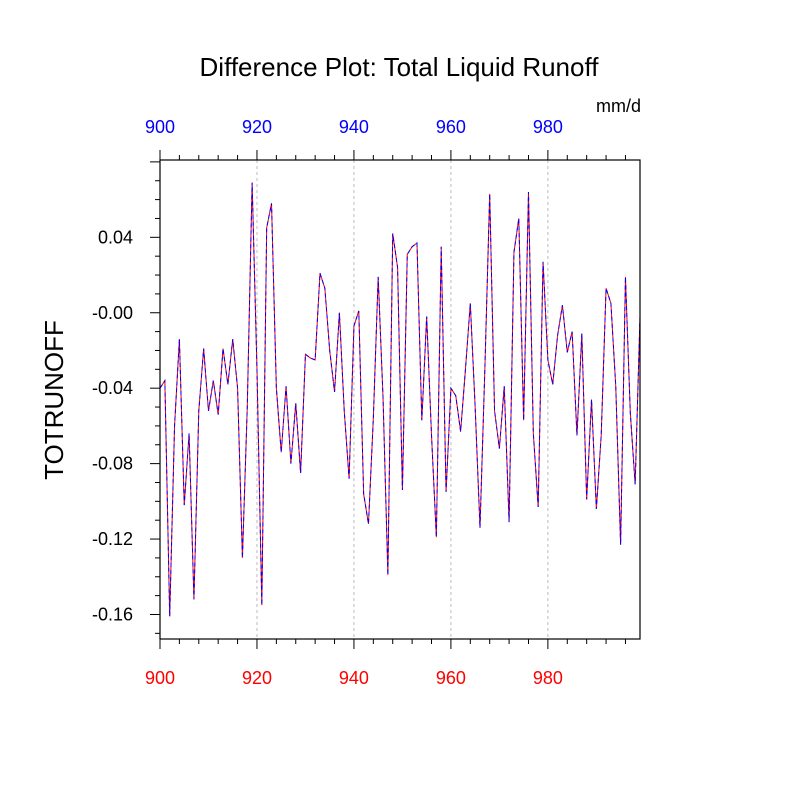 This screenshot has height=800, width=800. Describe the element at coordinates (112, 313) in the screenshot. I see `y-tick-label: -0.00` at that location.